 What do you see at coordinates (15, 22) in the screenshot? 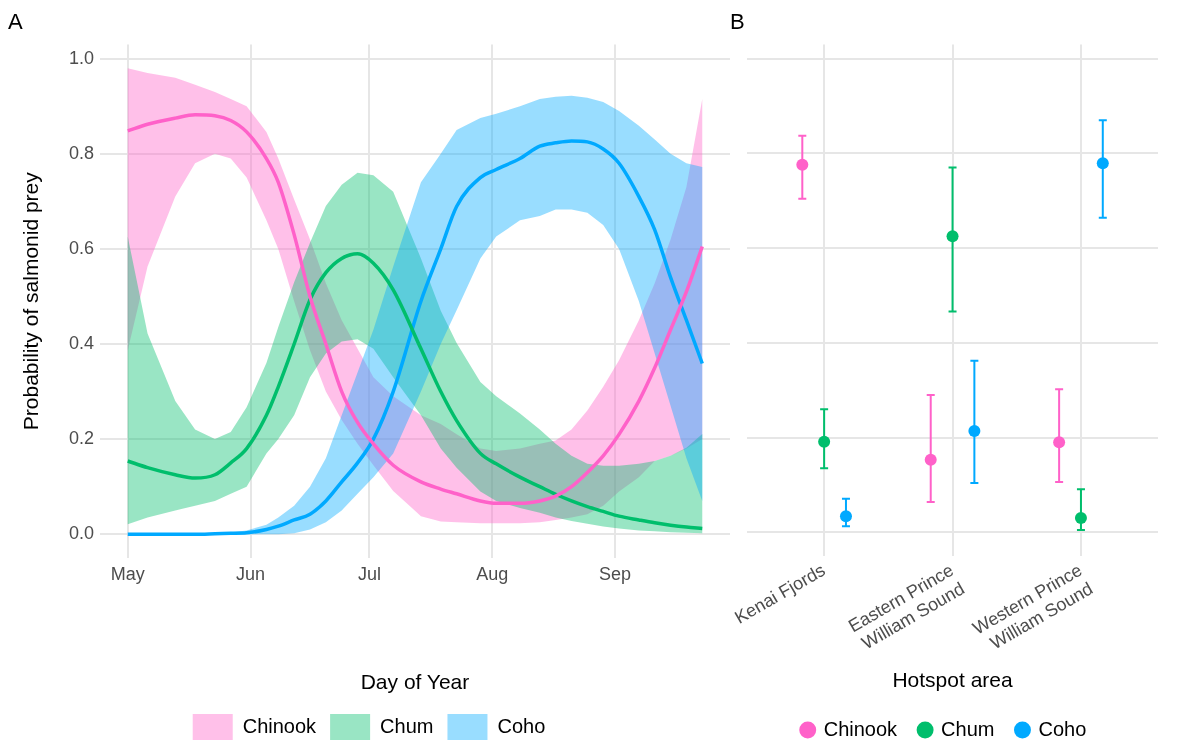
I see `chart-title: A` at bounding box center [15, 22].